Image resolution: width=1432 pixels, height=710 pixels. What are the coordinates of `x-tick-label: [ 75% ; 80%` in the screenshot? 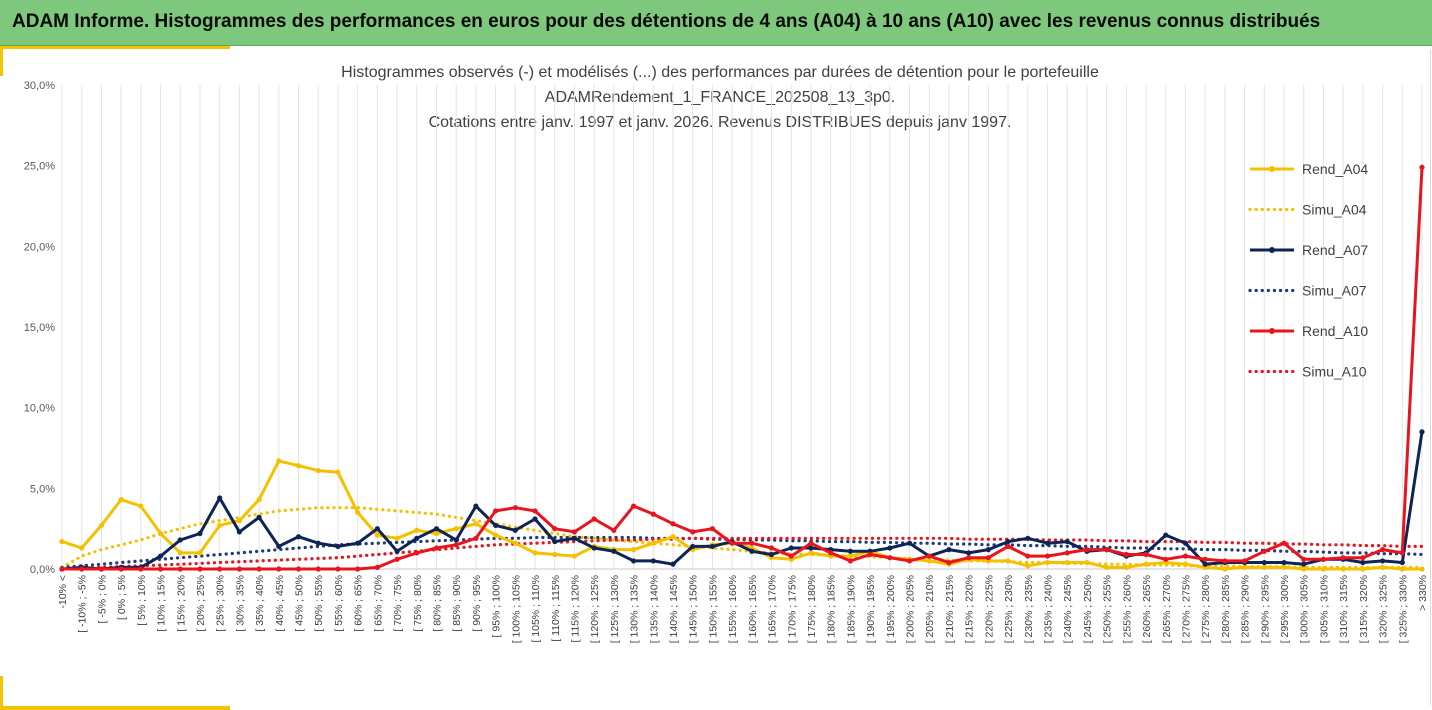 It's located at (418, 603).